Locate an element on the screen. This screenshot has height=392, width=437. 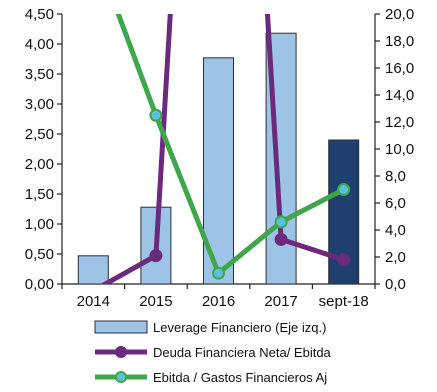
right-tick-label: 16,0 is located at coordinates (399, 68).